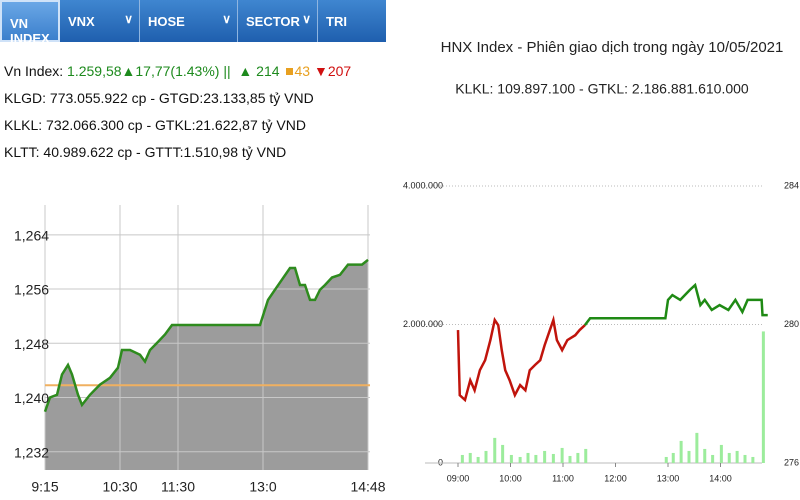 Image resolution: width=800 pixels, height=500 pixels. What do you see at coordinates (563, 478) in the screenshot?
I see `x-tick-label: 11:00` at bounding box center [563, 478].